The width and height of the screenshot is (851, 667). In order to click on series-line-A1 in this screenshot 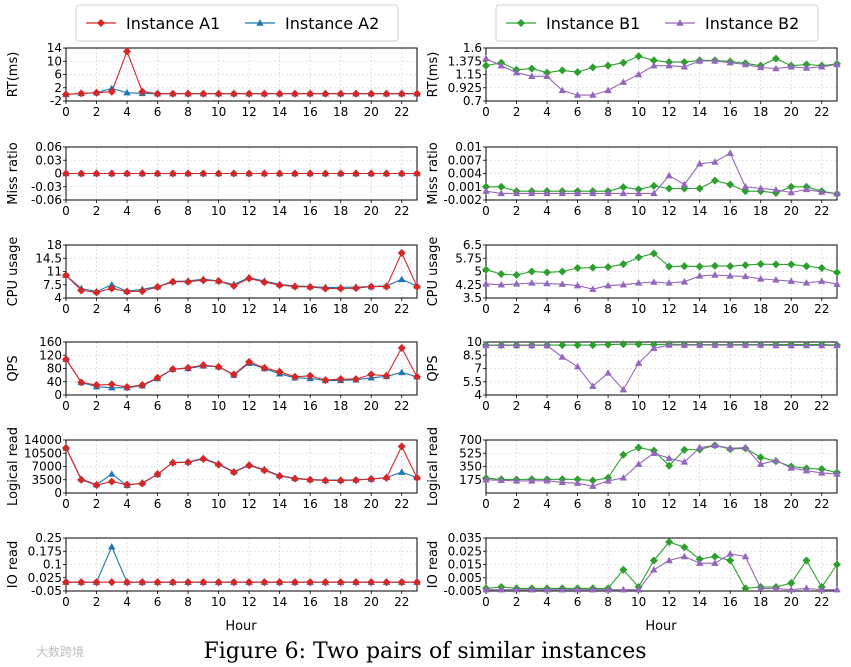, I will do `click(241, 367)`.